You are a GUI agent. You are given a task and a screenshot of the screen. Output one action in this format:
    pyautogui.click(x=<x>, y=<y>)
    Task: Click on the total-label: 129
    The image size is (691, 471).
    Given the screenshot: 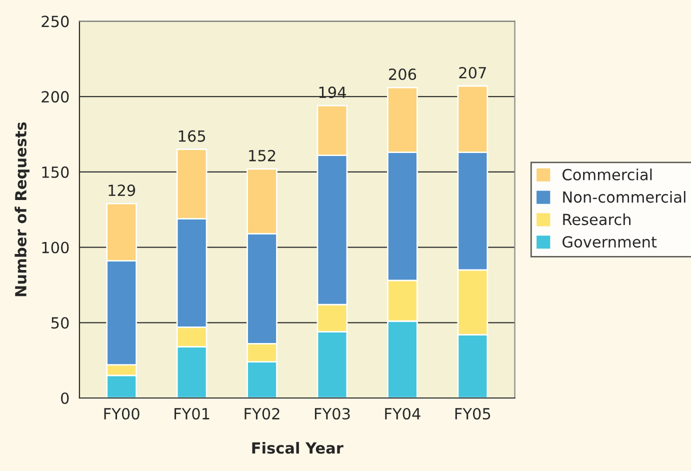 What is the action you would take?
    pyautogui.click(x=122, y=190)
    